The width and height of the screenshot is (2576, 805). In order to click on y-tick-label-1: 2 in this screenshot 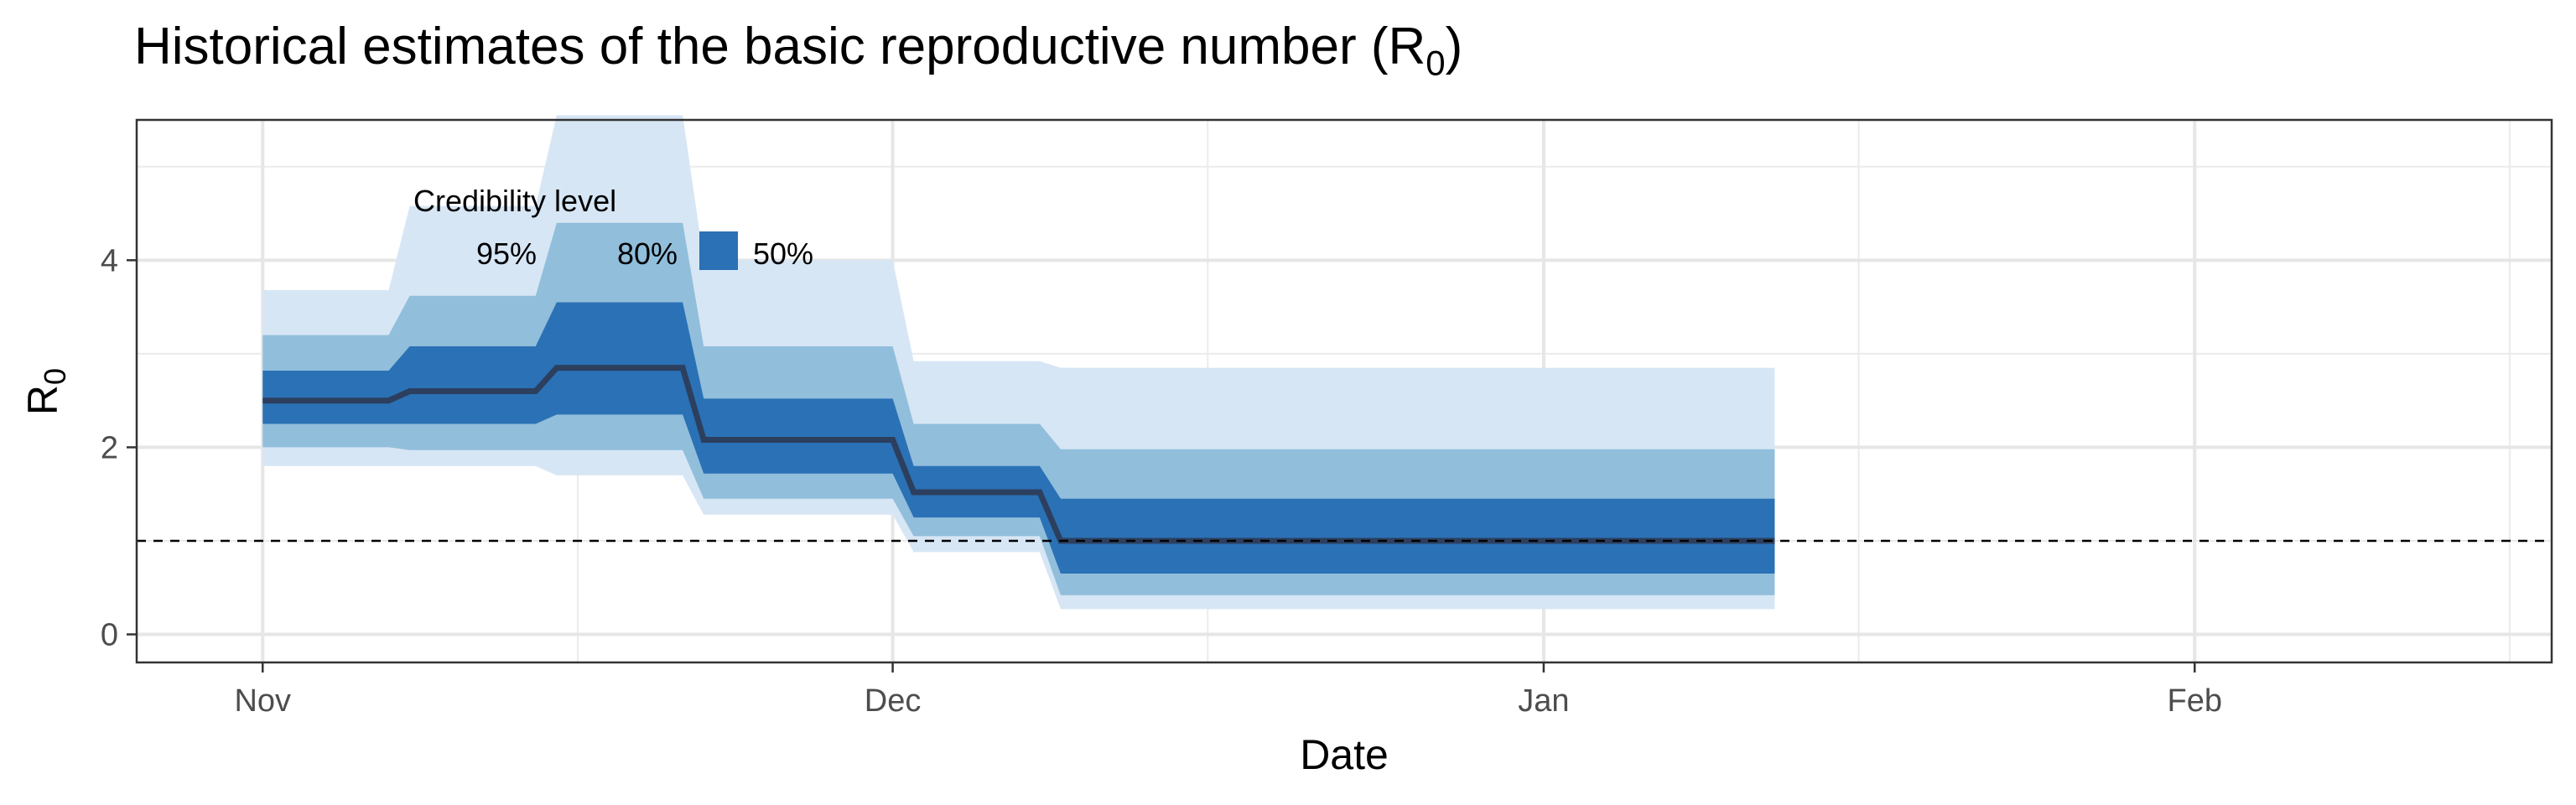, I will do `click(110, 447)`.